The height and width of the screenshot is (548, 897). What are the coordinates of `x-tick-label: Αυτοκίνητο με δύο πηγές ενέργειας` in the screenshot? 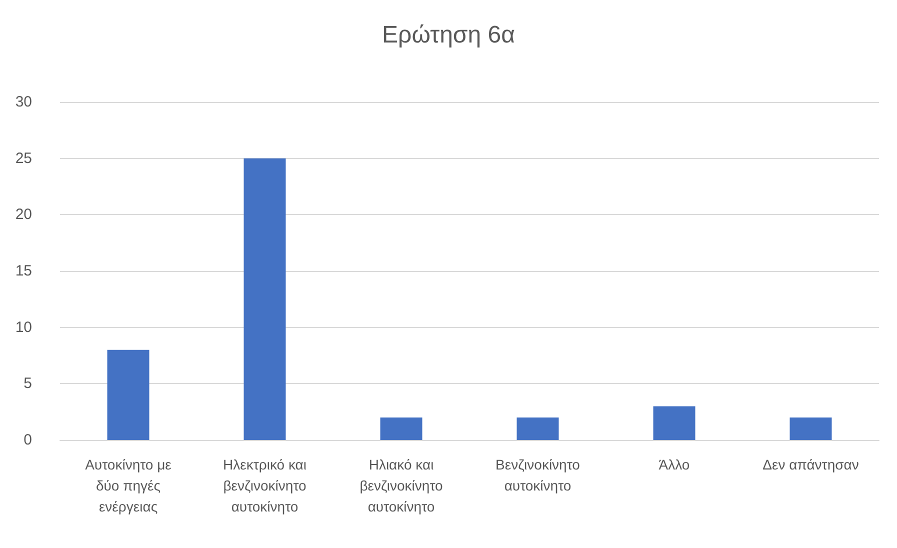 It's located at (128, 485).